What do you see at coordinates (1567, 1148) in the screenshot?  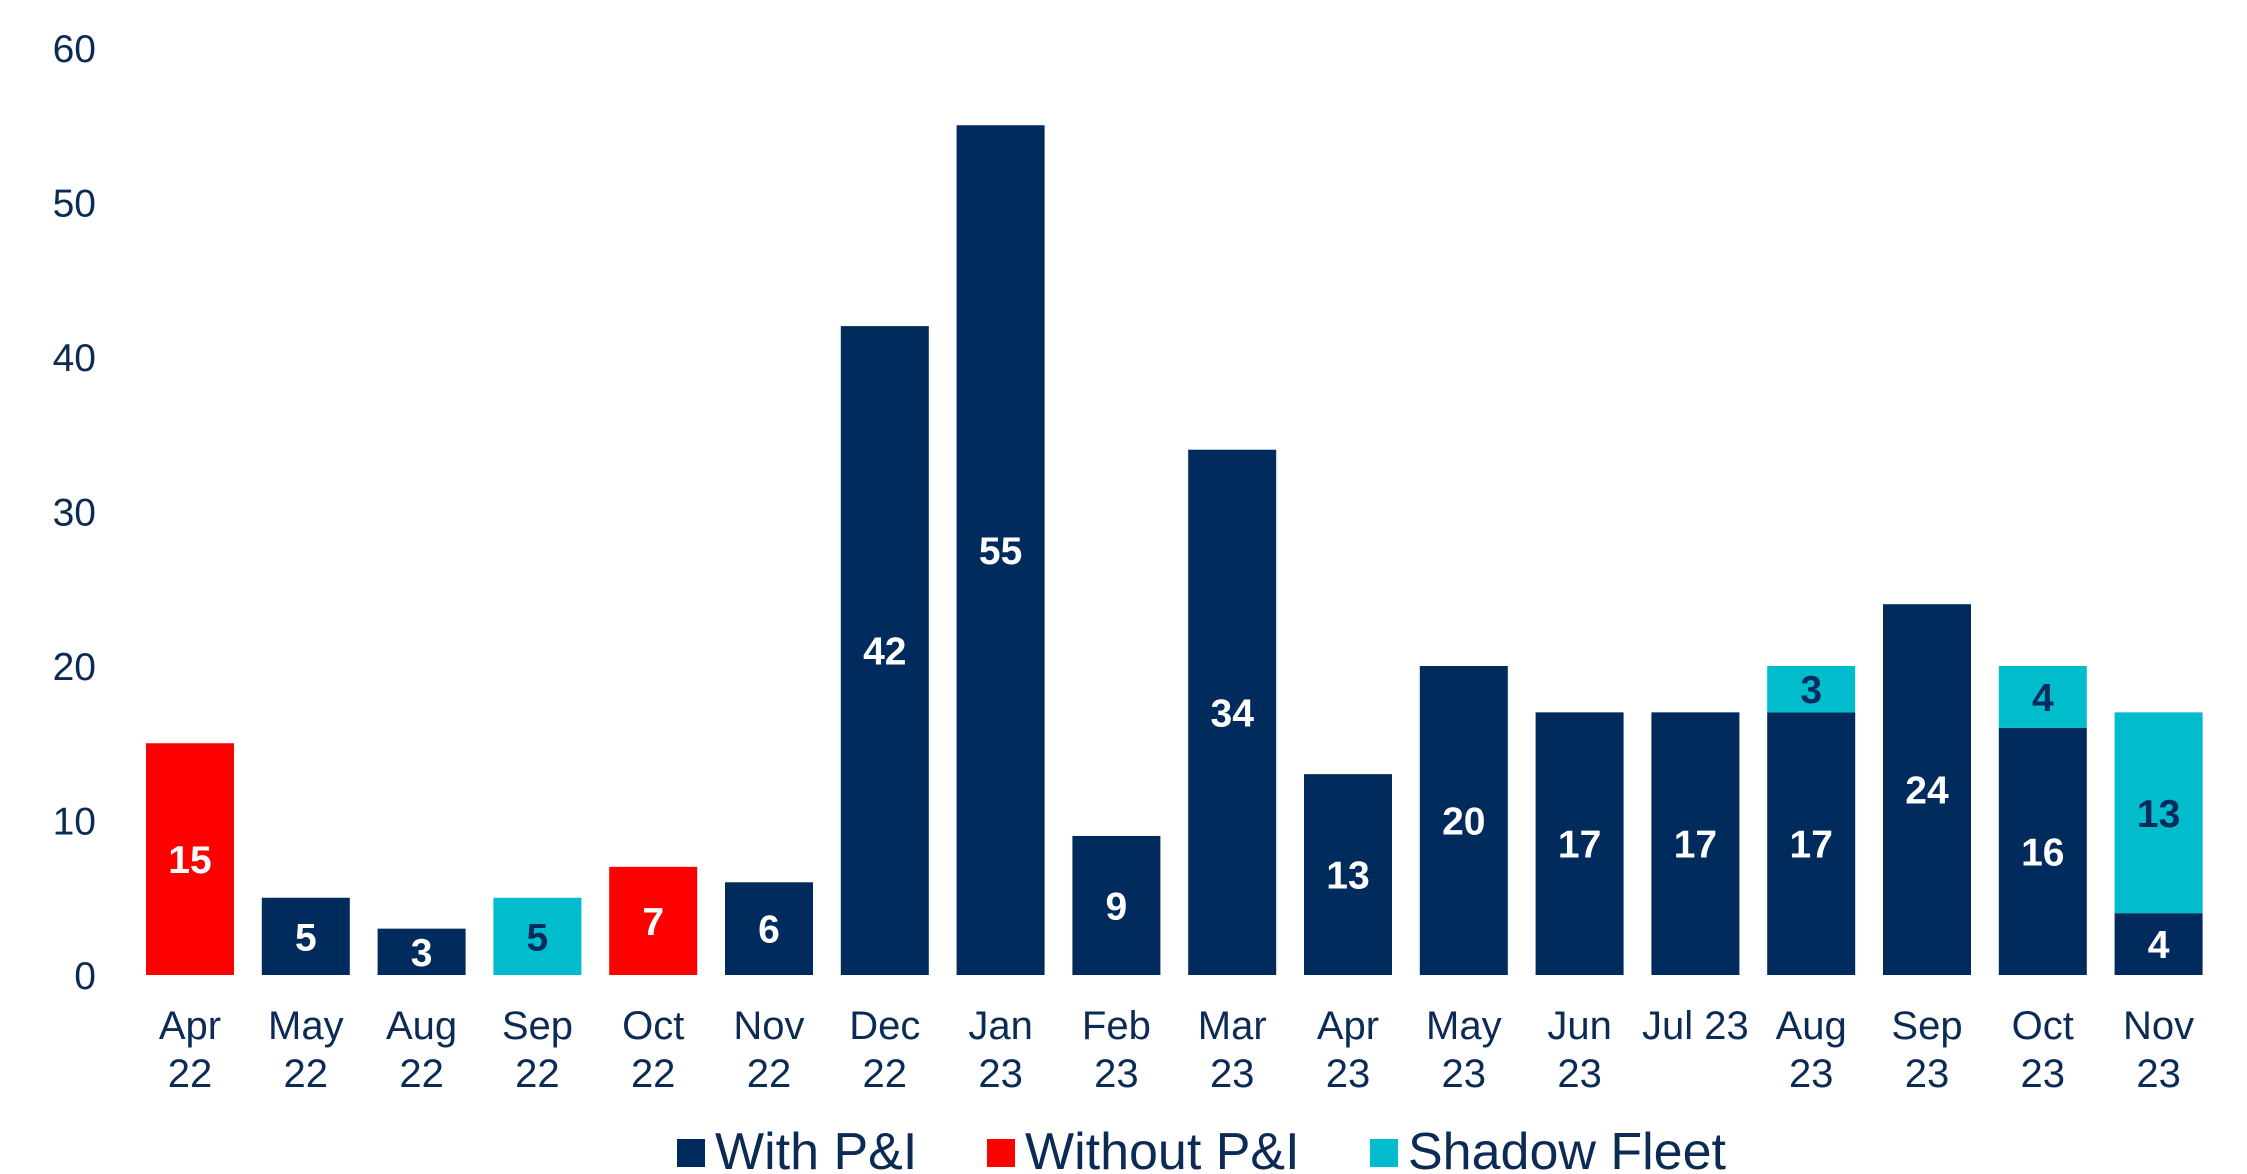 I see `legend-label: Shadow Fleet` at bounding box center [1567, 1148].